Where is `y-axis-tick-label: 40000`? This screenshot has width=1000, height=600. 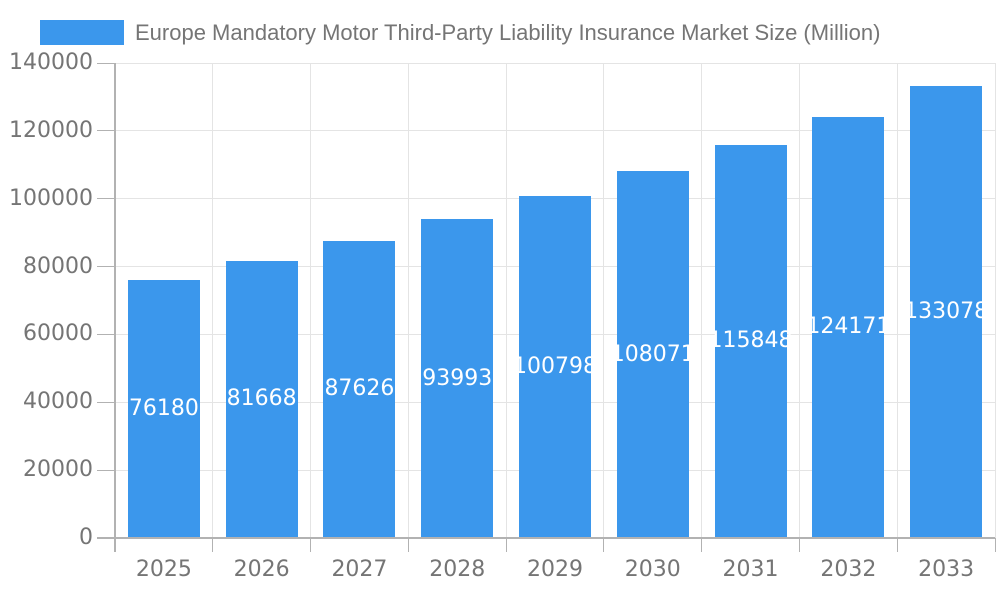
y-axis-tick-label: 40000 is located at coordinates (58, 402).